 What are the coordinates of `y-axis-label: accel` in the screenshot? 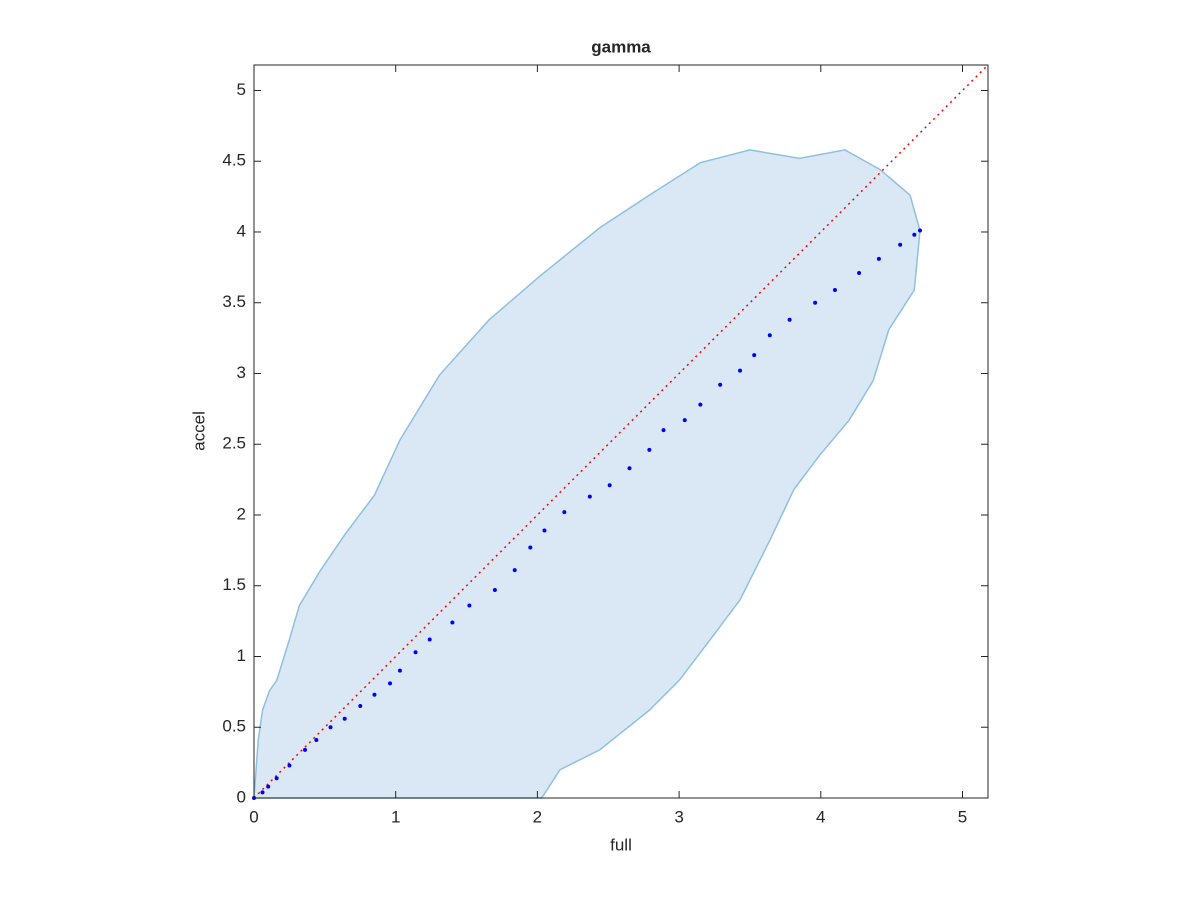 It's located at (198, 431).